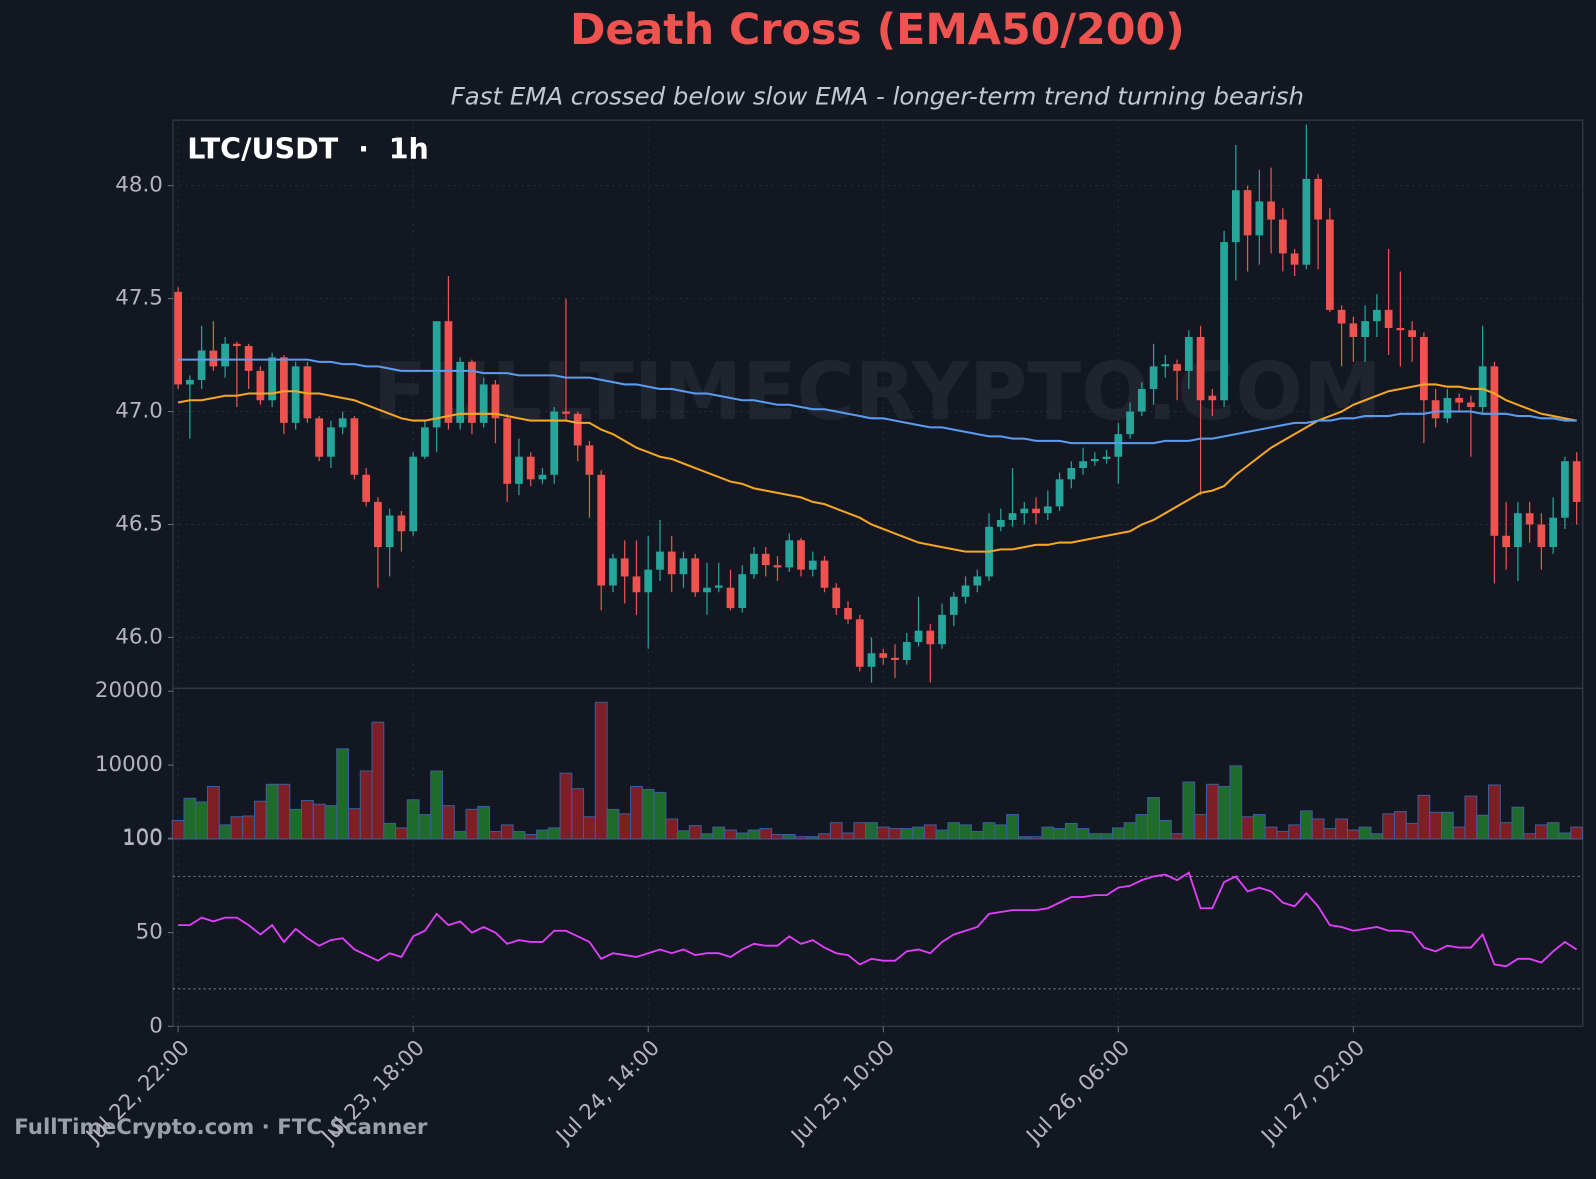  Describe the element at coordinates (139, 523) in the screenshot. I see `y-tick-label: 46.5` at that location.